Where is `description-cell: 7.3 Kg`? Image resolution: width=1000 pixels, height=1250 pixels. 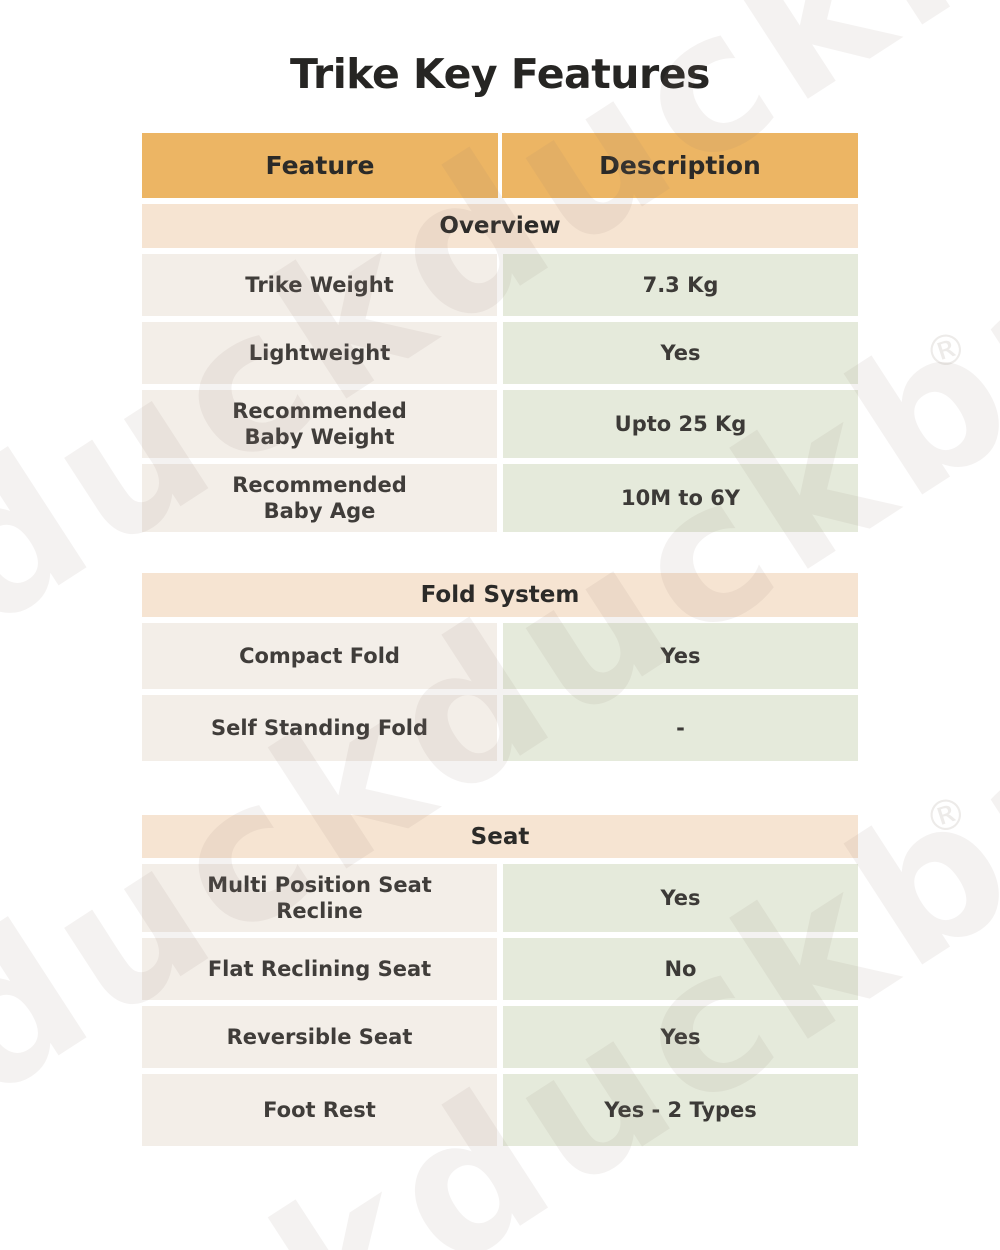
description-cell: 7.3 Kg is located at coordinates (680, 285).